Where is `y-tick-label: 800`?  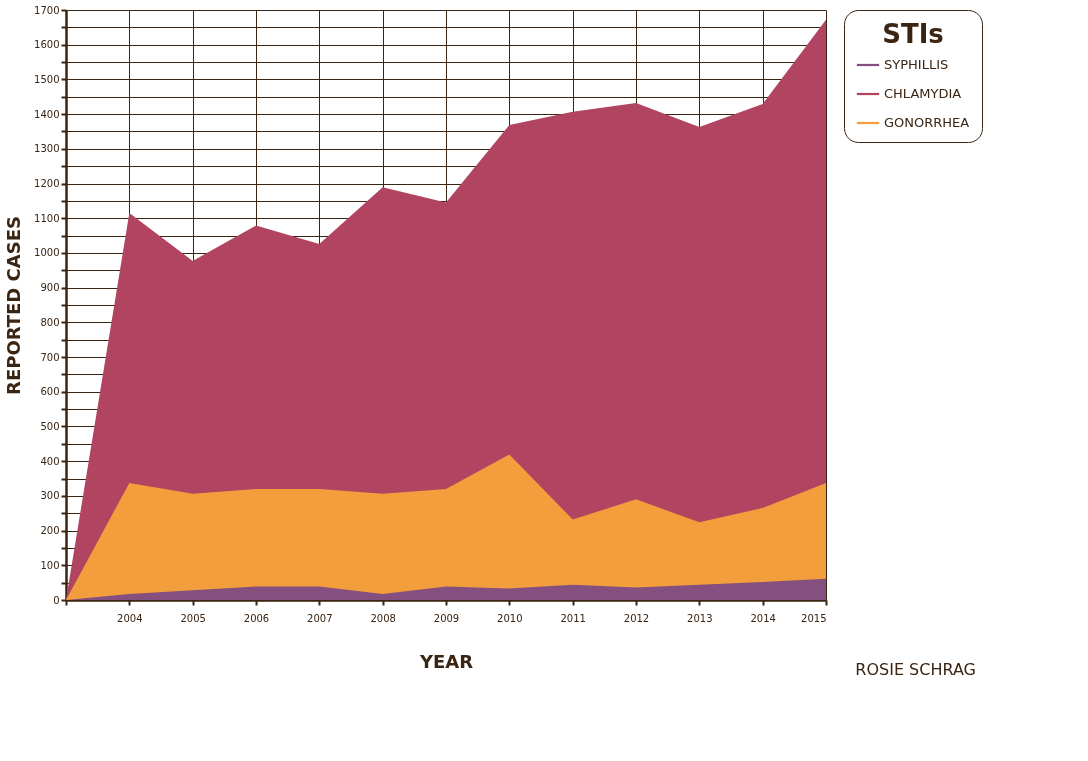 y-tick-label: 800 is located at coordinates (50, 322).